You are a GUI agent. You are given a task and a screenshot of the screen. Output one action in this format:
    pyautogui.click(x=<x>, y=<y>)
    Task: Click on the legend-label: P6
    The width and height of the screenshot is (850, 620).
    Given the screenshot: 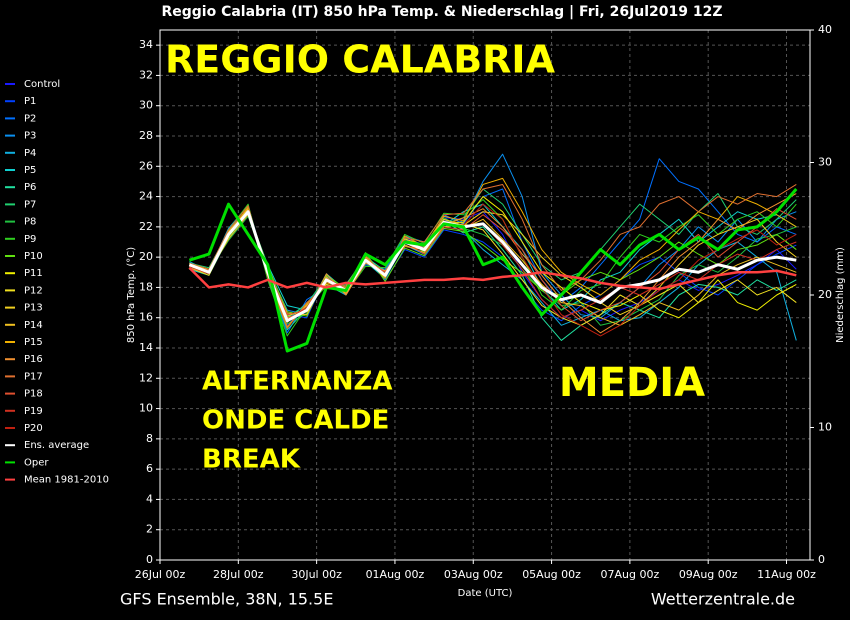 What is the action you would take?
    pyautogui.click(x=30, y=187)
    